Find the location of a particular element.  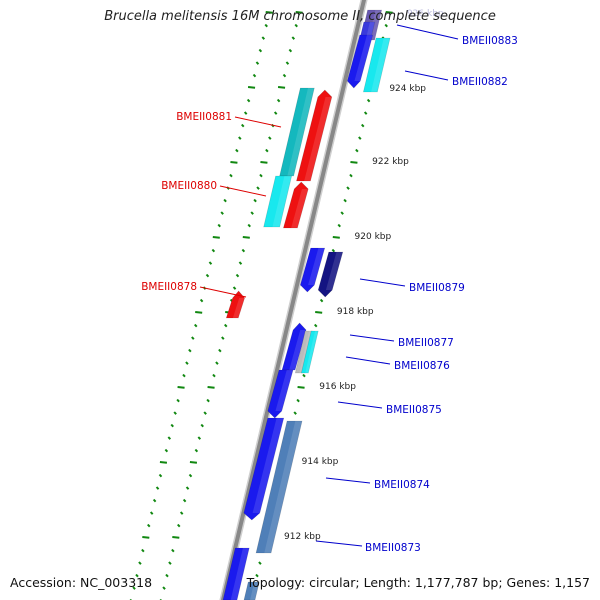

gene-label-BMEII0879: BMEII0879 is located at coordinates (437, 288).